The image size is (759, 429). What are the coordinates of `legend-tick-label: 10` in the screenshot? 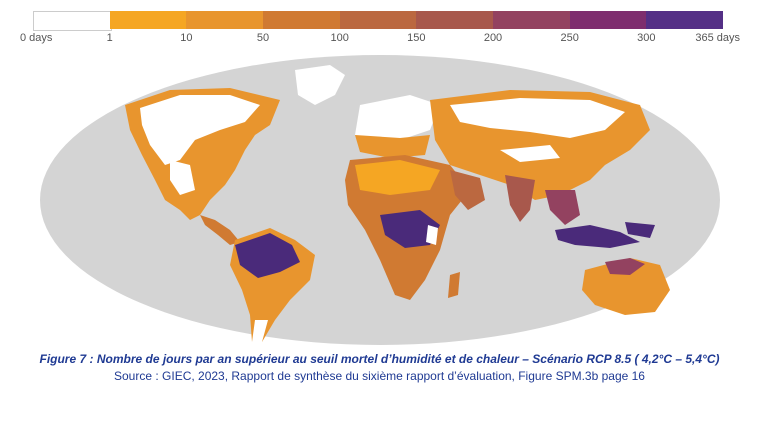 It's located at (186, 38).